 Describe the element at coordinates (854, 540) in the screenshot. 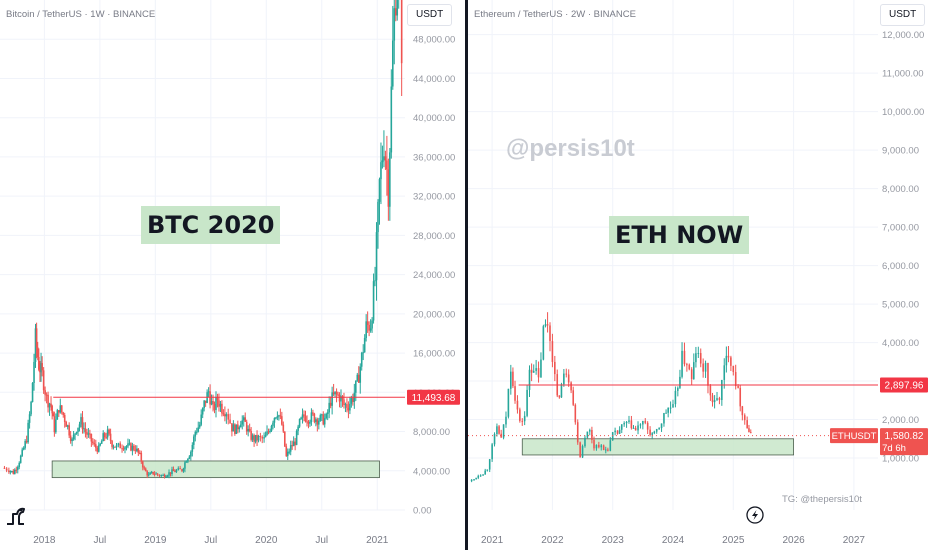

I see `time-axis-tick-label: 2027` at that location.